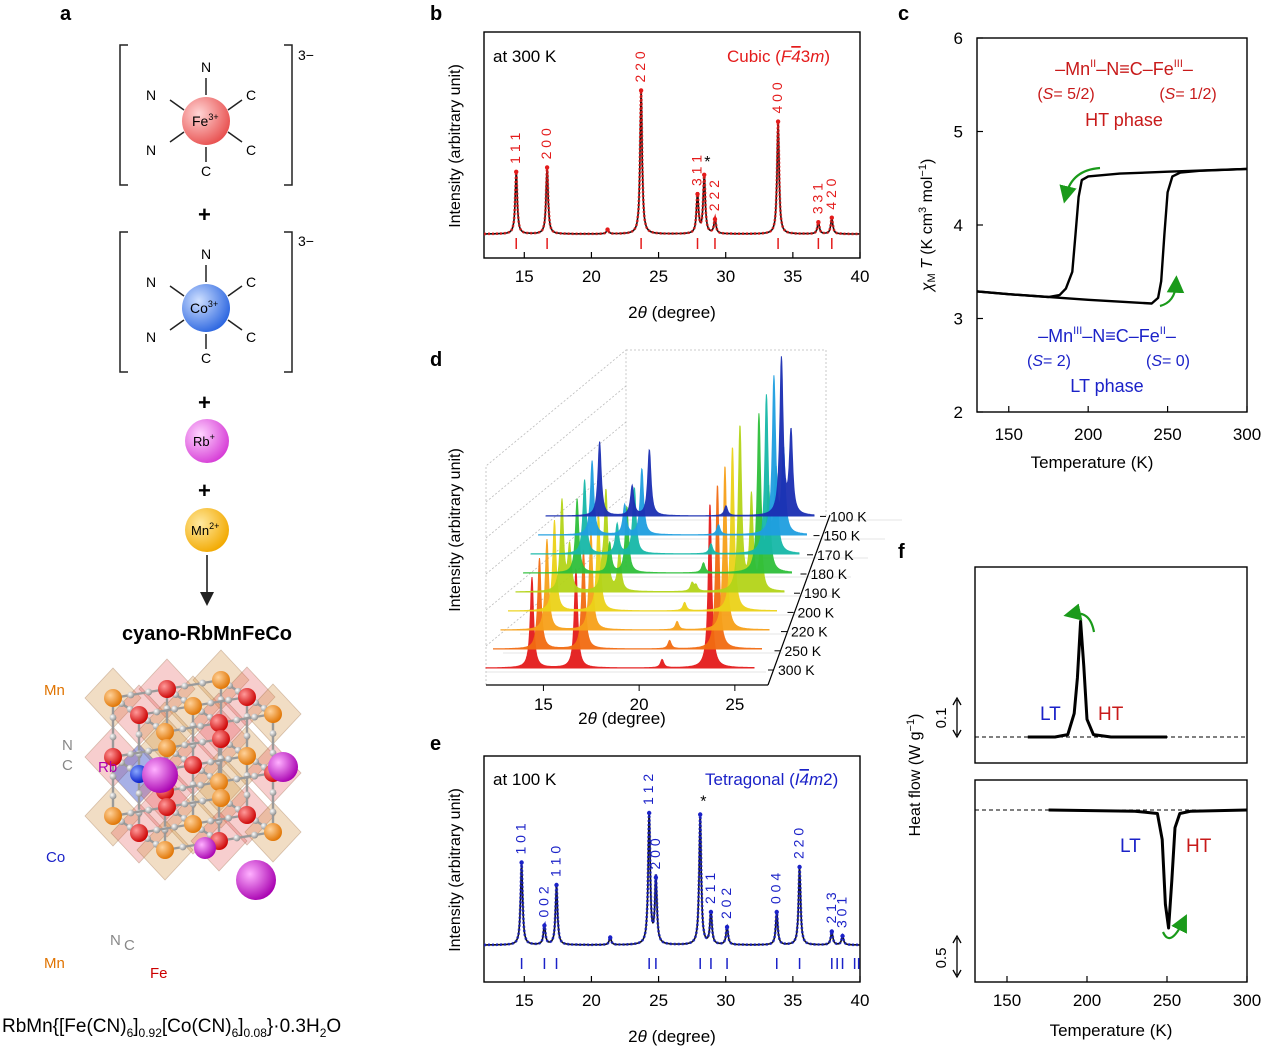 The width and height of the screenshot is (1269, 1046). Describe the element at coordinates (1172, 291) in the screenshot. I see `heating-arrow` at that location.